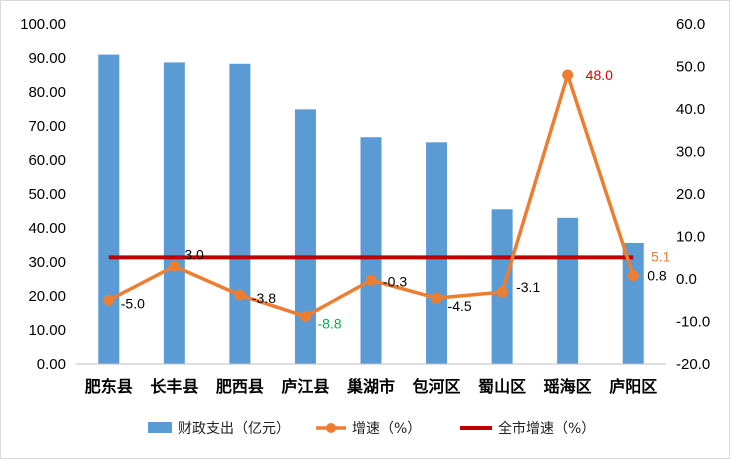  I want to click on y-right-tick-label: 50.0, so click(690, 67).